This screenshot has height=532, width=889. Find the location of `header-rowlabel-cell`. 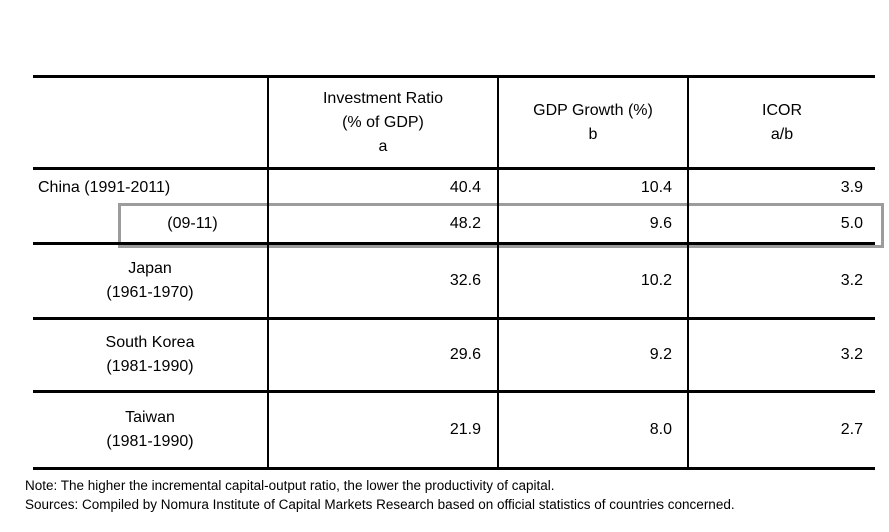

header-rowlabel-cell is located at coordinates (150, 122).